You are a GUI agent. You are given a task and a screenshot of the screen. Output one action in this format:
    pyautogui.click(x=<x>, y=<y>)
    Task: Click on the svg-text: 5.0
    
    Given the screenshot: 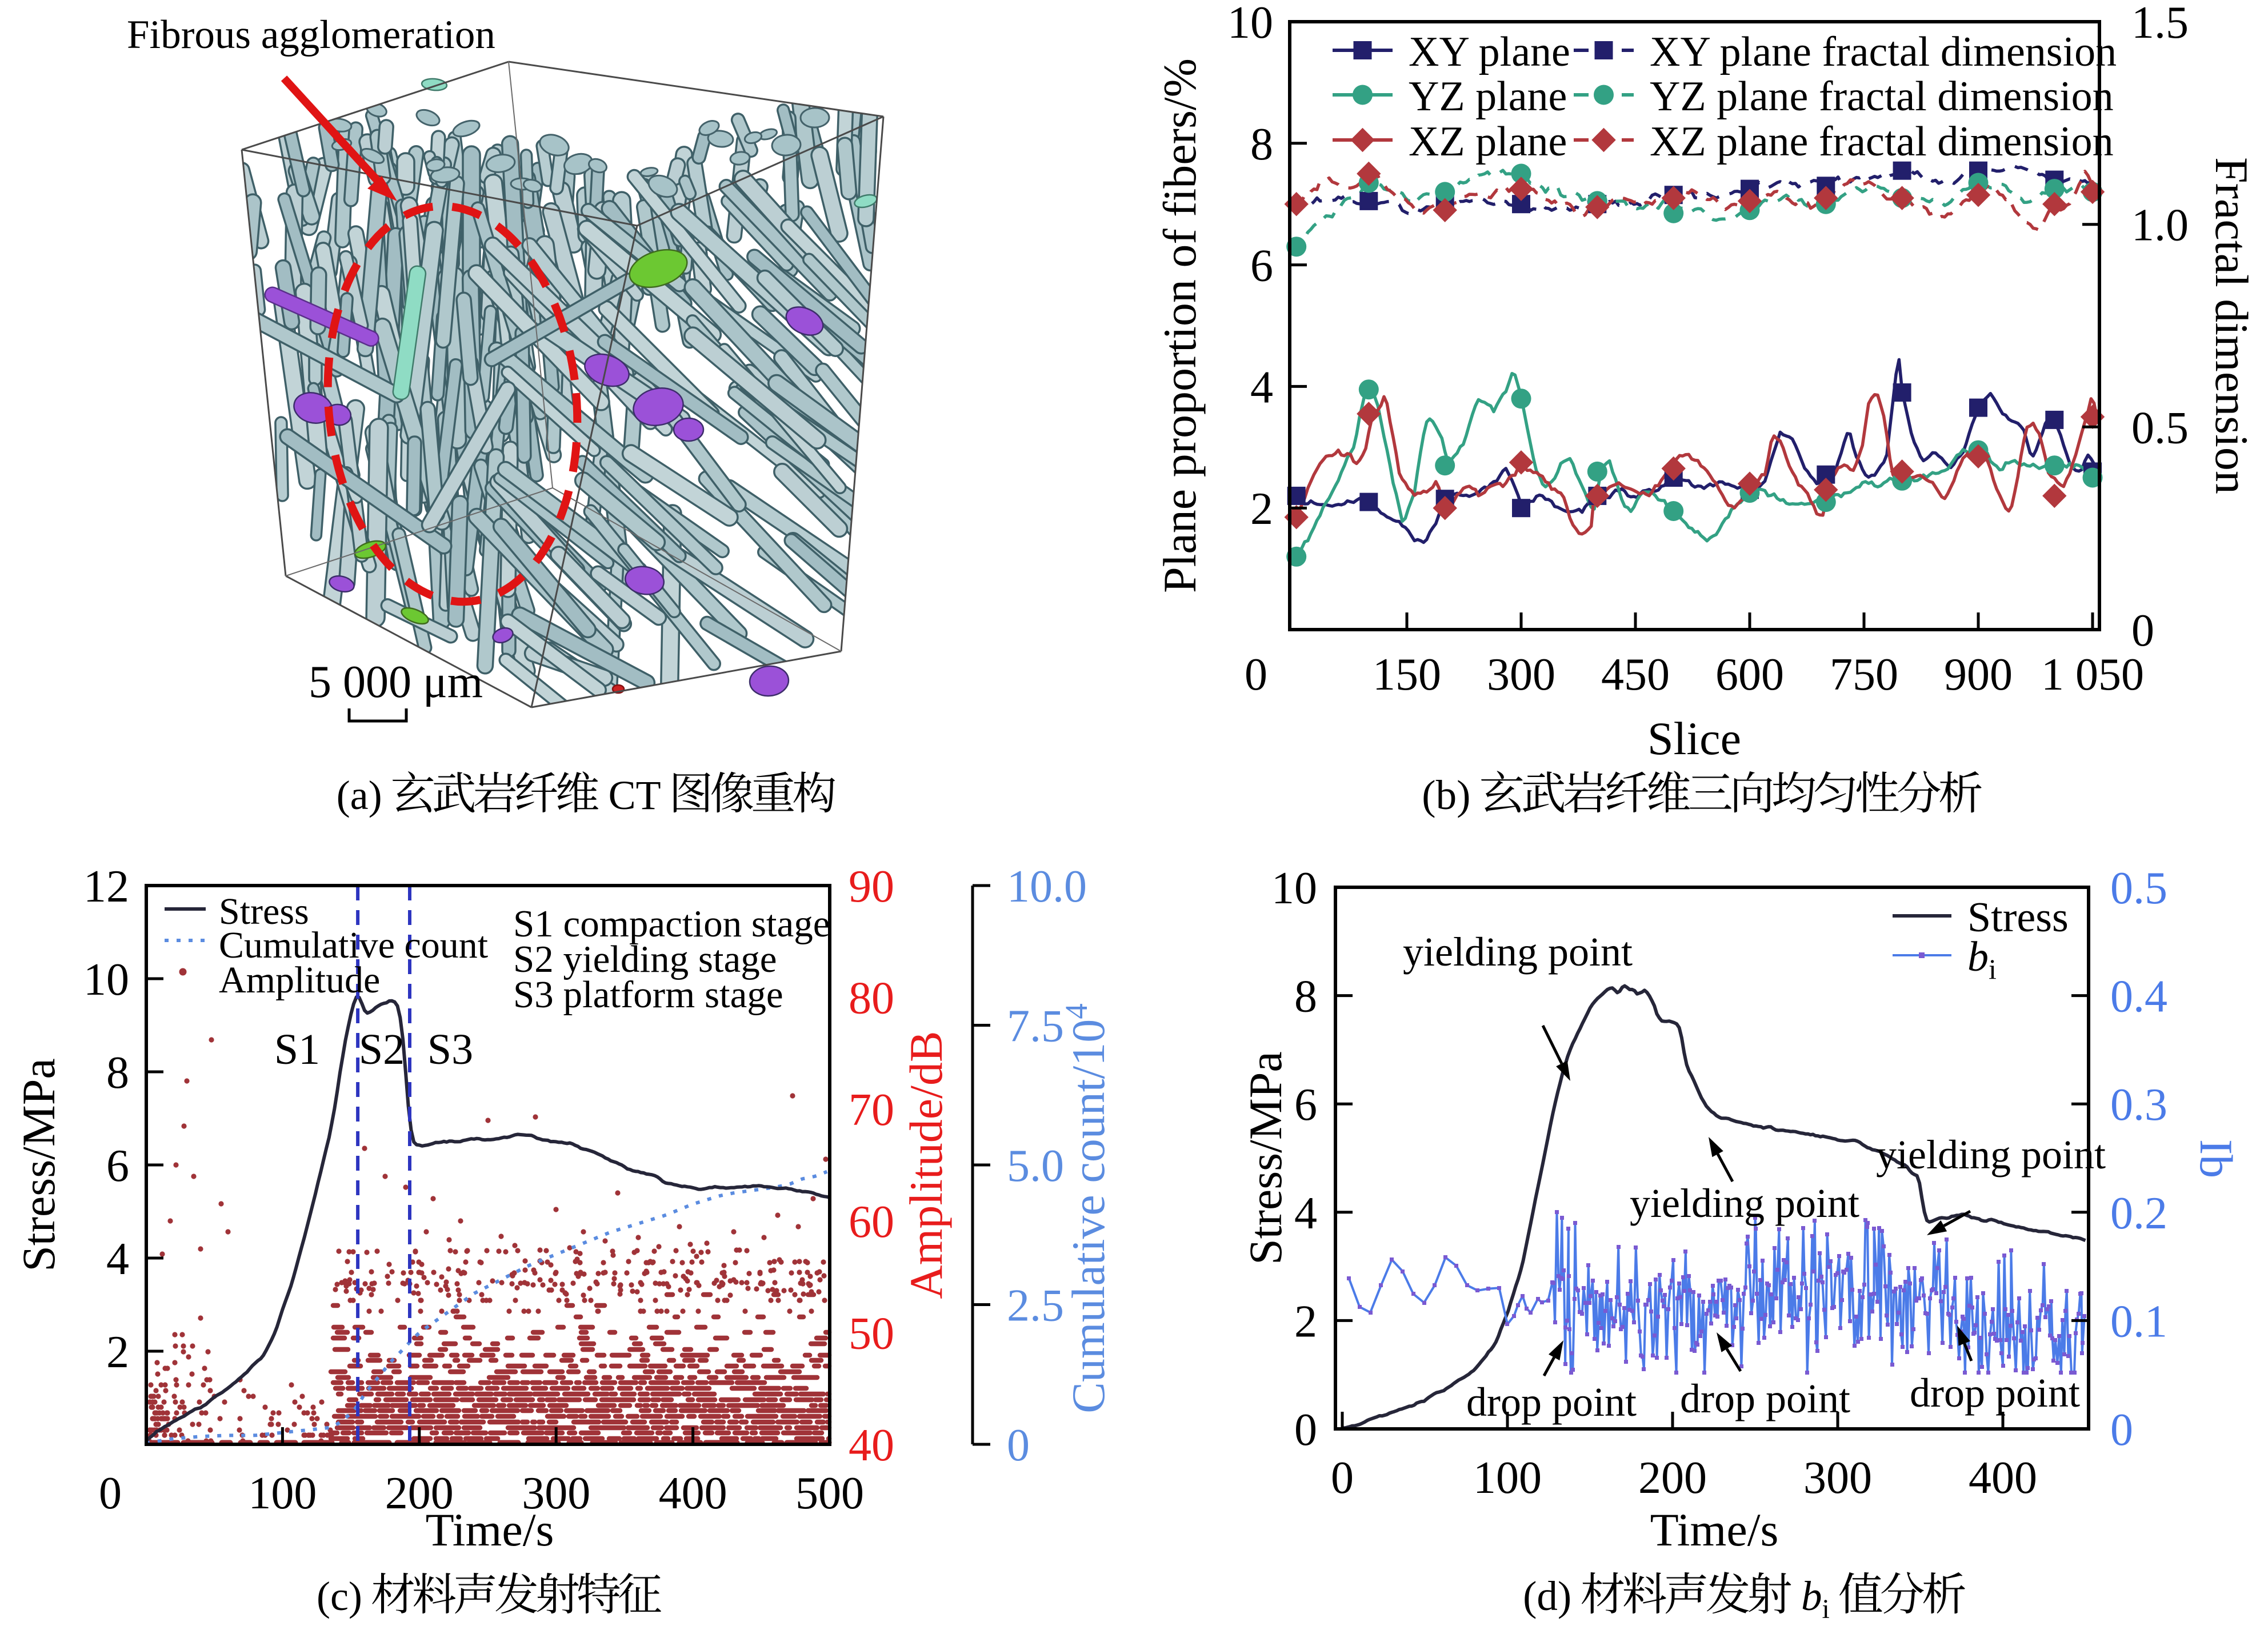 What is the action you would take?
    pyautogui.click(x=1035, y=1166)
    